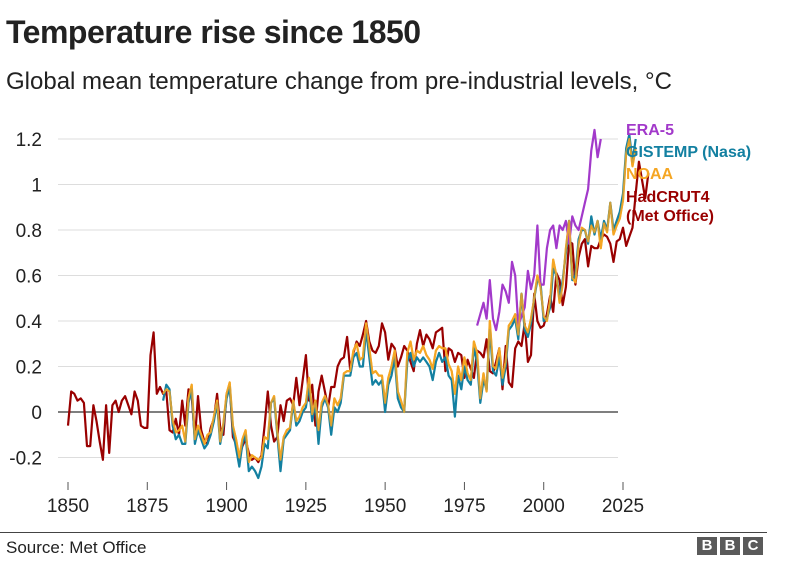 The image size is (791, 566). What do you see at coordinates (29, 277) in the screenshot?
I see `y-tick-label: 0.6` at bounding box center [29, 277].